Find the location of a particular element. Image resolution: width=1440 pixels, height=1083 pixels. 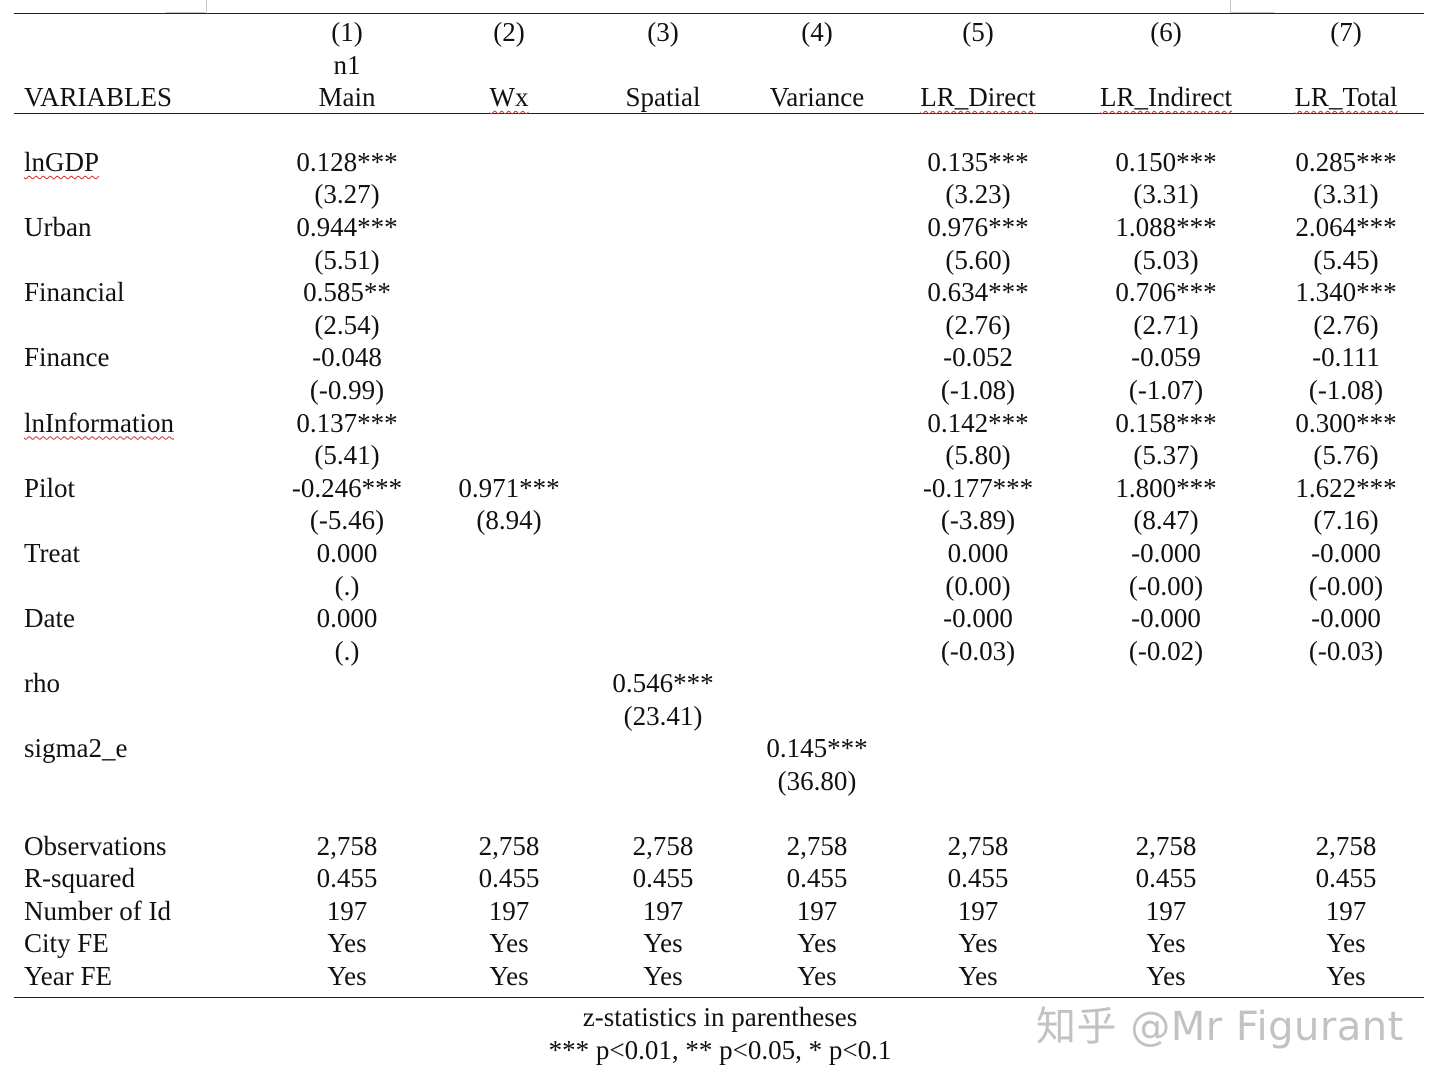

cell-value: 2,758 is located at coordinates (1166, 845).